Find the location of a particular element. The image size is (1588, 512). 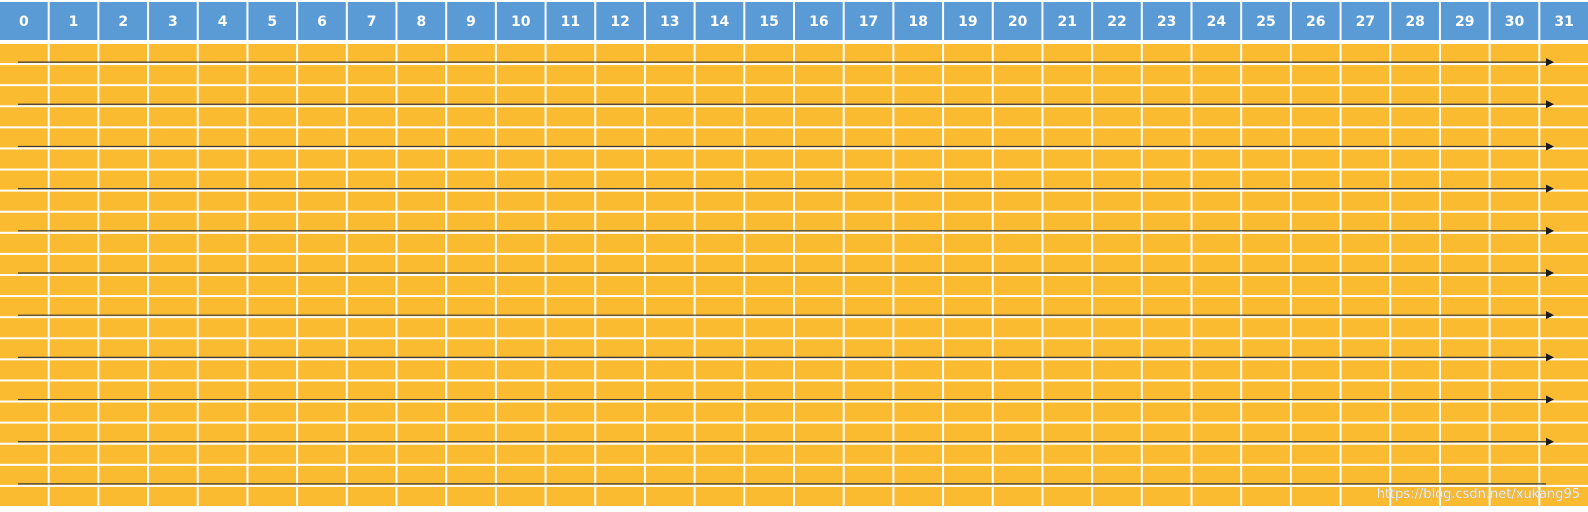

column-header-label: 19 is located at coordinates (967, 22).